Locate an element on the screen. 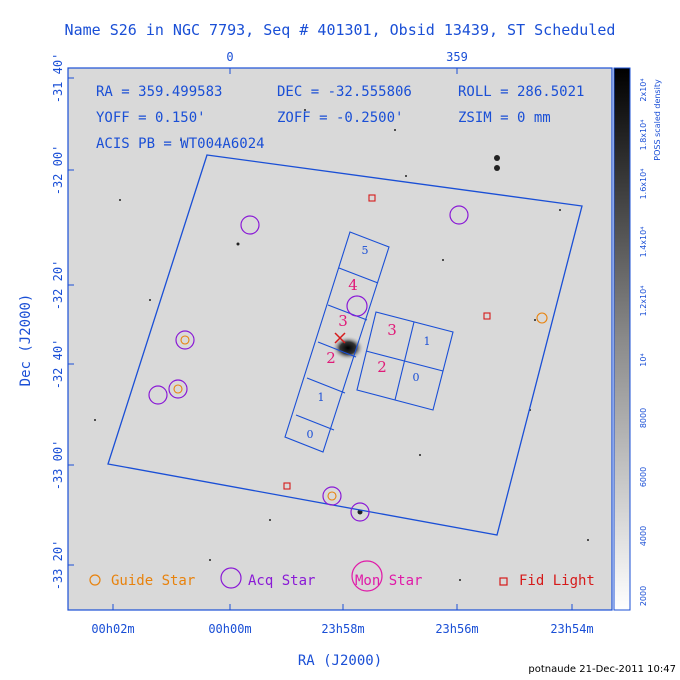 This screenshot has width=680, height=680. roll-value: ROLL = 286.5021 is located at coordinates (521, 92).